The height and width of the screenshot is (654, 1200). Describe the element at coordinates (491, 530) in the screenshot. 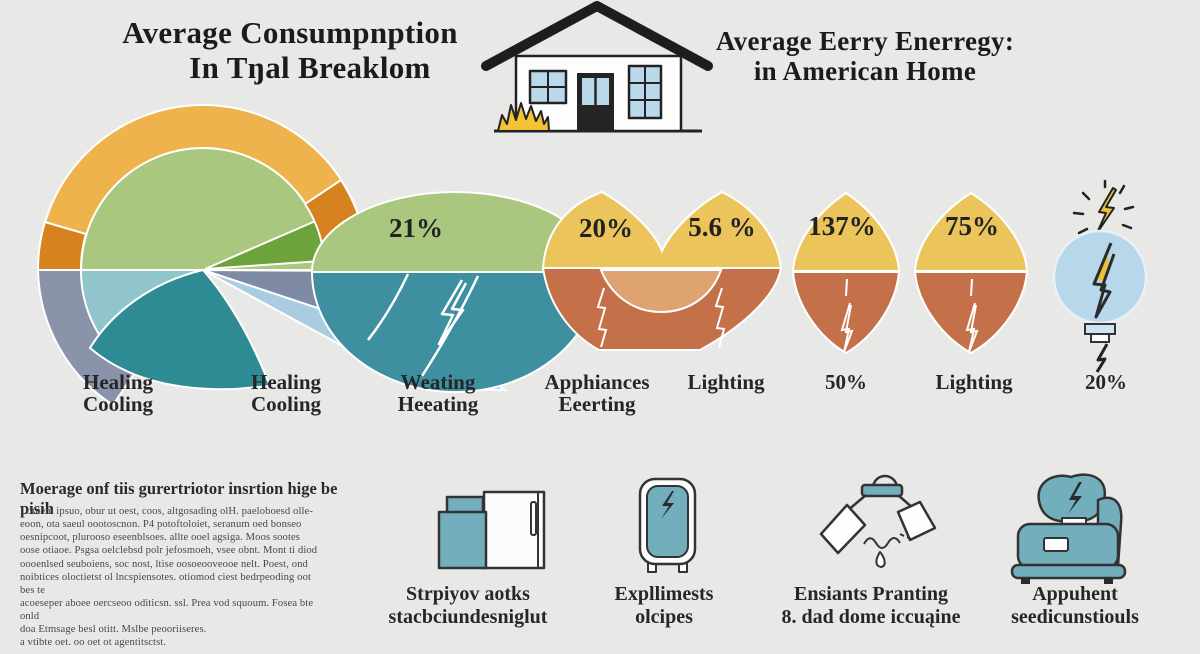

I see `fridge-icon` at that location.